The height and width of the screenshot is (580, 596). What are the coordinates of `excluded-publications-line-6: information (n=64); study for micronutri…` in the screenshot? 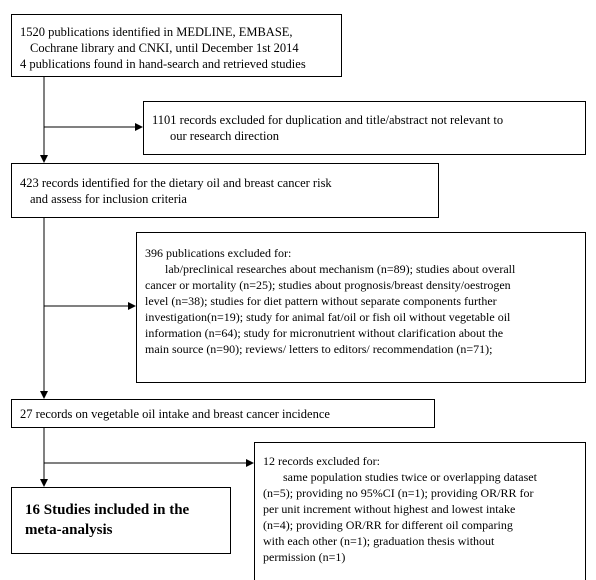 It's located at (324, 333).